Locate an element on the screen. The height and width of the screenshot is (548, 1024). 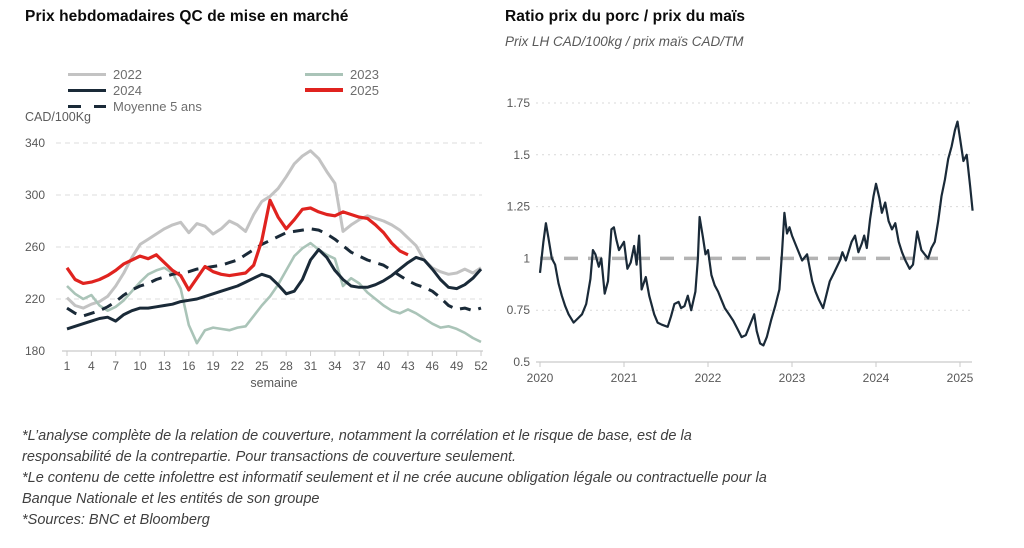
x-tick-label: 37 is located at coordinates (360, 366).